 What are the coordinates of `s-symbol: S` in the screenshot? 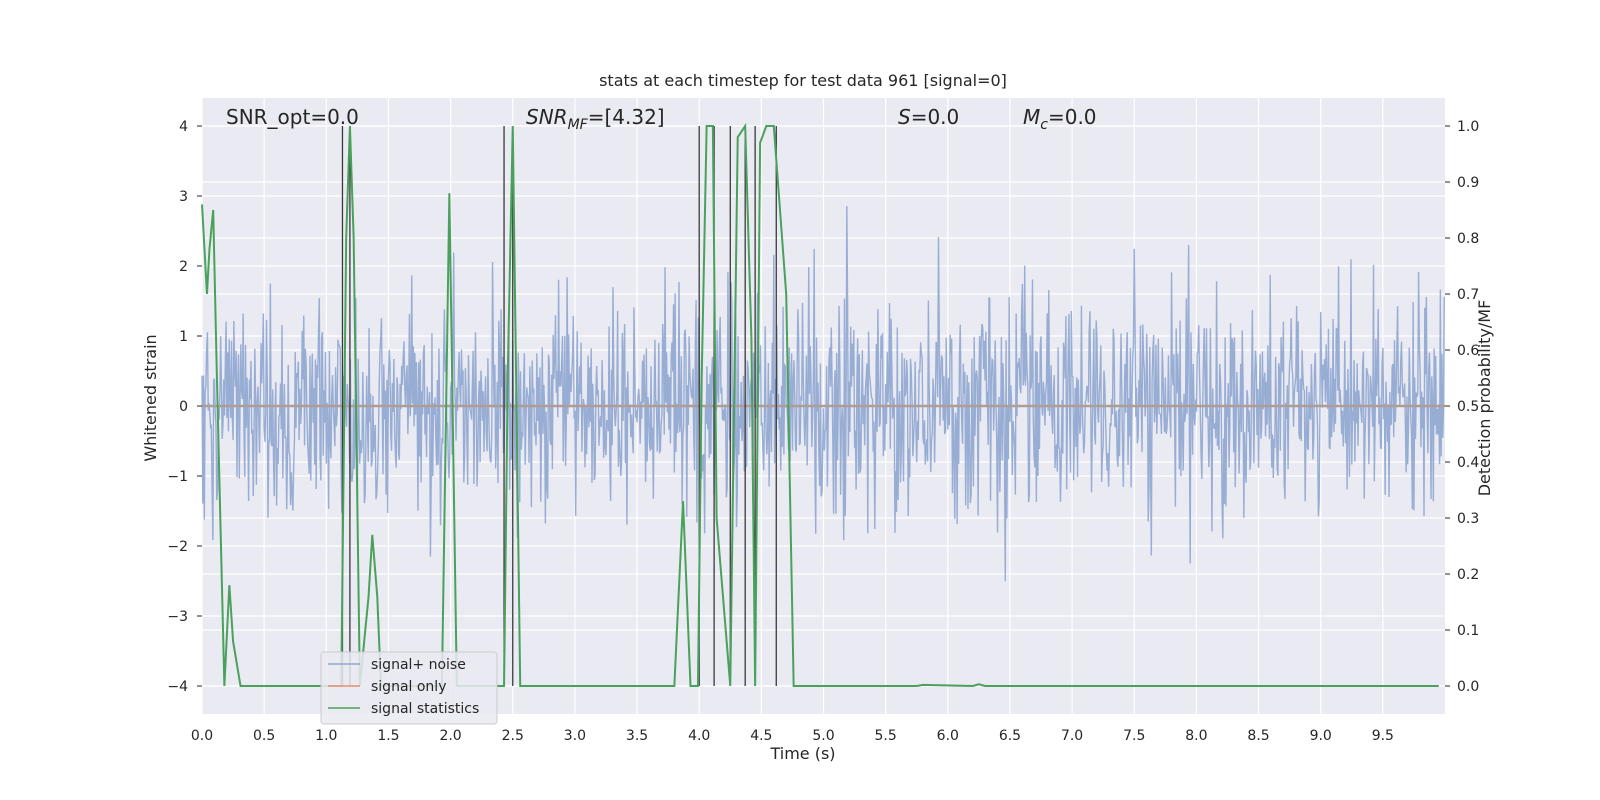 It's located at (904, 117).